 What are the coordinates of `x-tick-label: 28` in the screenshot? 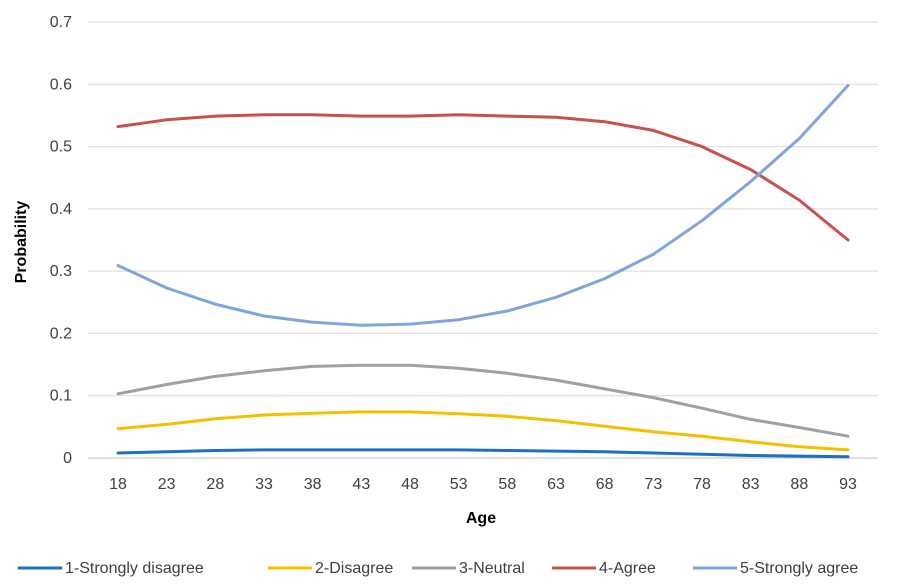 It's located at (215, 484).